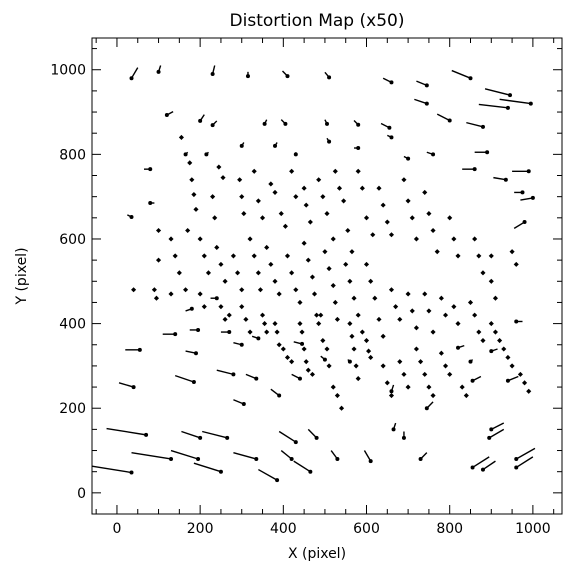  Describe the element at coordinates (116, 529) in the screenshot. I see `x-tick-label: 0` at that location.